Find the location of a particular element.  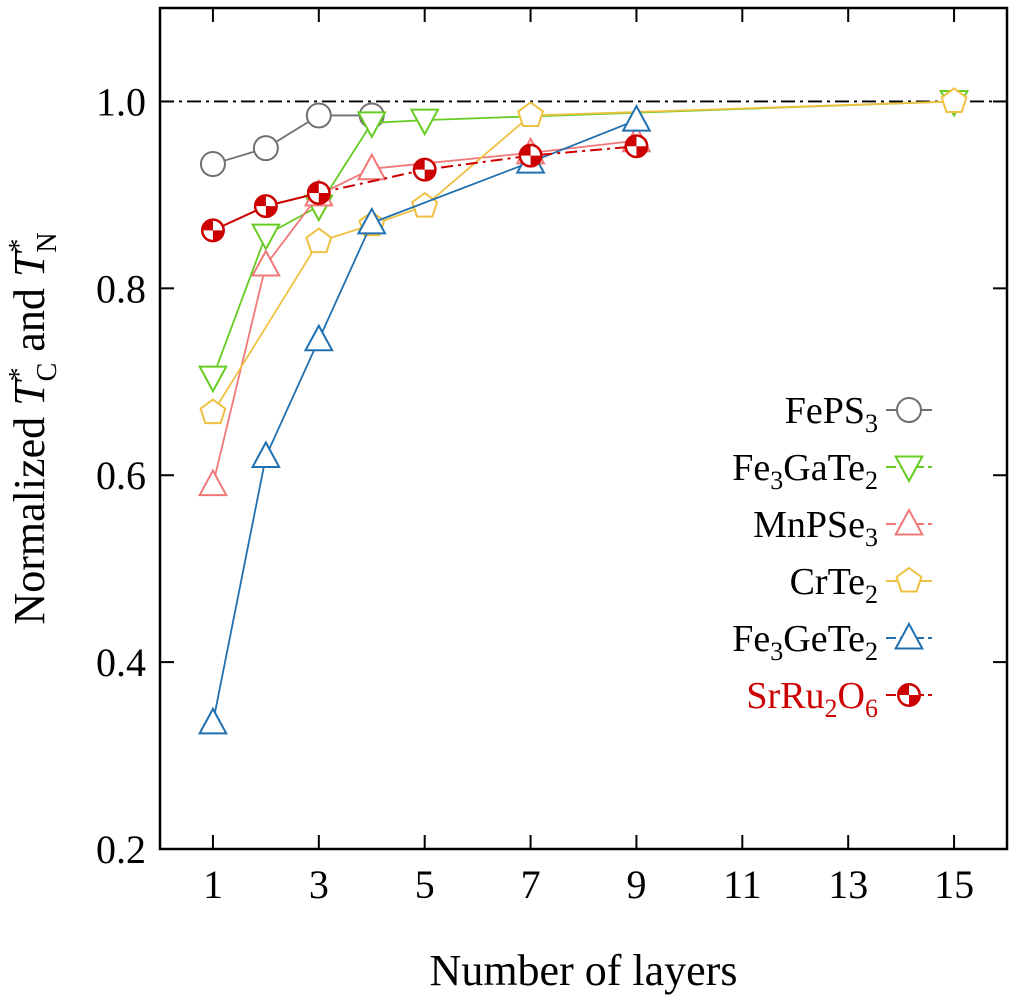

x-tick-label: 5 is located at coordinates (425, 884).